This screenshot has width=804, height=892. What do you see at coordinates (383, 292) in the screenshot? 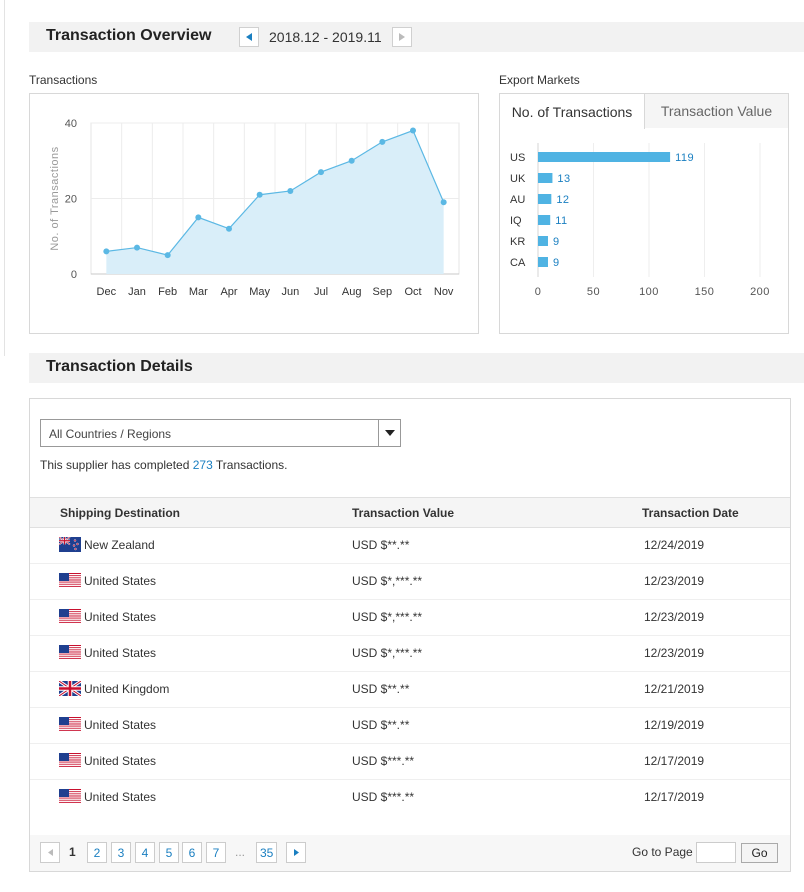
I see `x-tick-label: Sep` at bounding box center [383, 292].